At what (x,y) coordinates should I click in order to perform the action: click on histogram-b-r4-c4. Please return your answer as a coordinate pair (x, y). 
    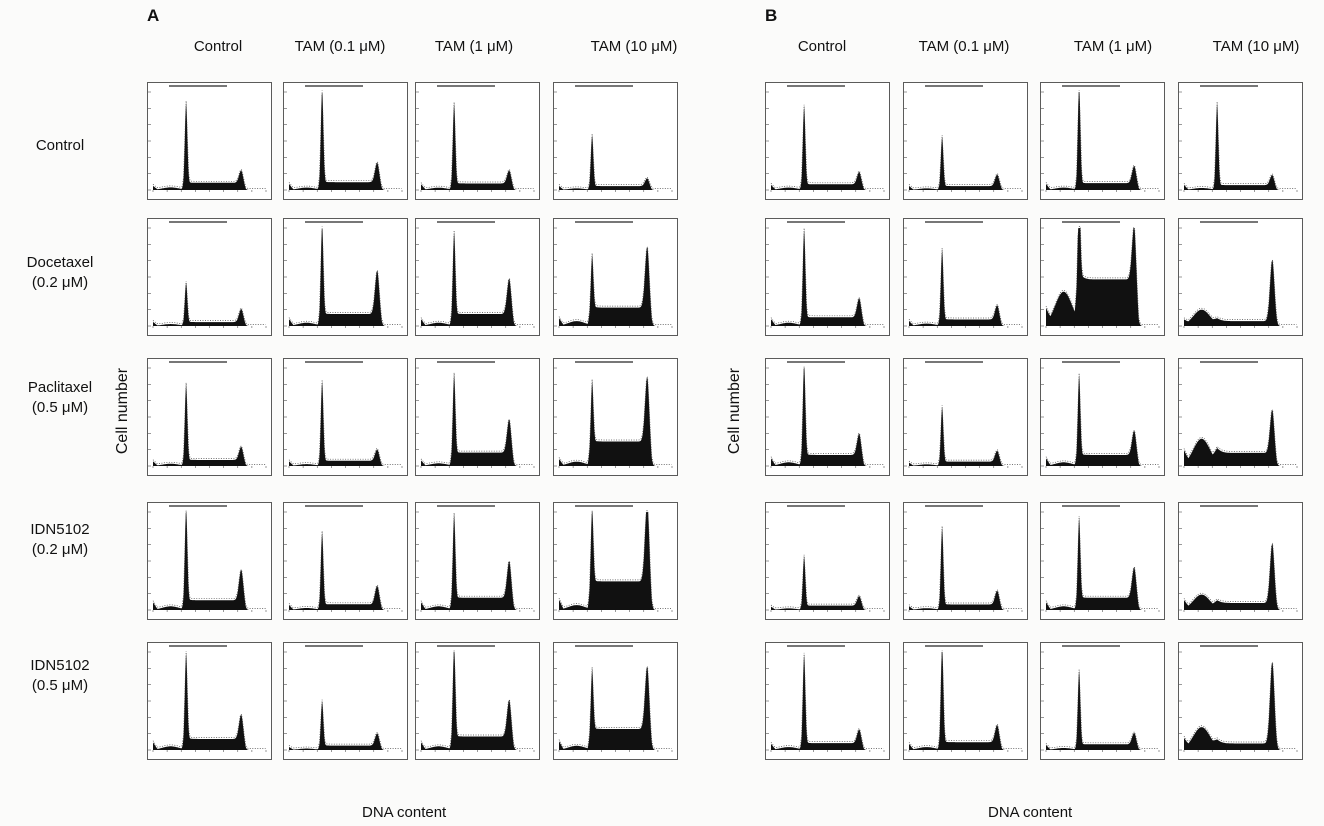
    Looking at the image, I should click on (1240, 561).